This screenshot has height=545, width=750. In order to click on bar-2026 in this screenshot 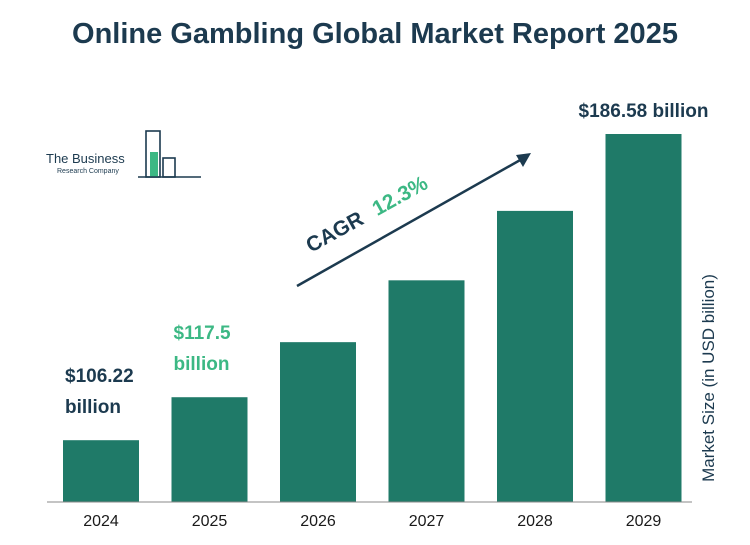, I will do `click(318, 422)`.